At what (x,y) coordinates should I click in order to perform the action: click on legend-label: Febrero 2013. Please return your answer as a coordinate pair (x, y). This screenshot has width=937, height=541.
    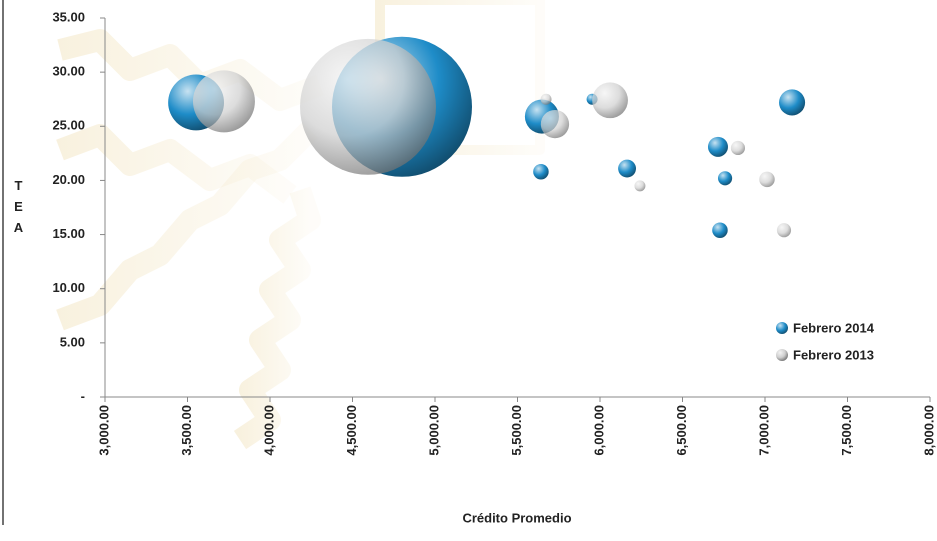
    Looking at the image, I should click on (833, 354).